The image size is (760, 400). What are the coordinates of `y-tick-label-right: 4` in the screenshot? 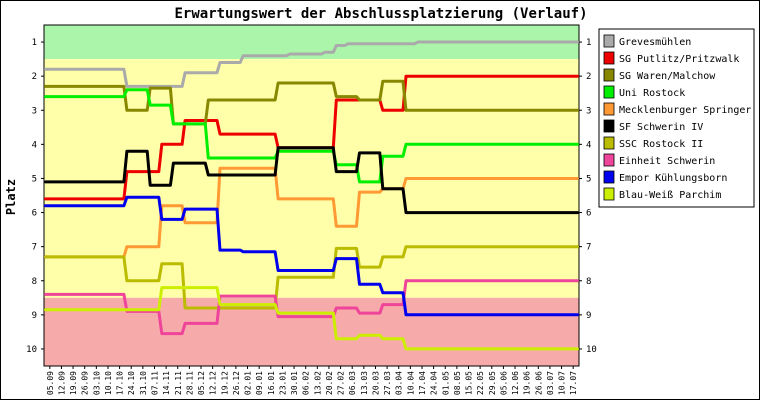 It's located at (588, 145).